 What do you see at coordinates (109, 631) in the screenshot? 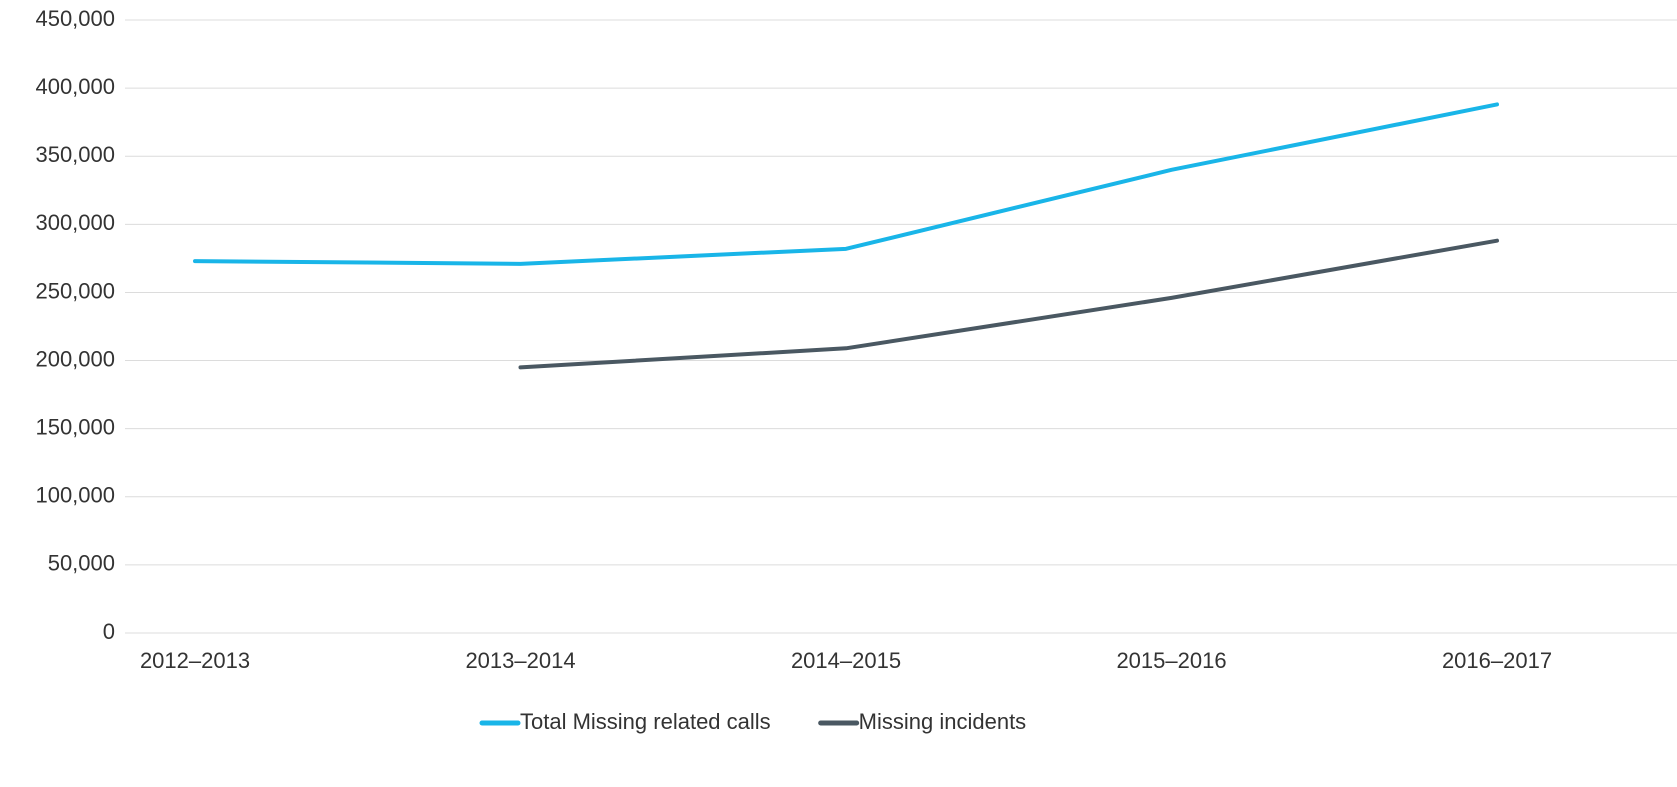
I see `y-tick-label: 0` at bounding box center [109, 631].